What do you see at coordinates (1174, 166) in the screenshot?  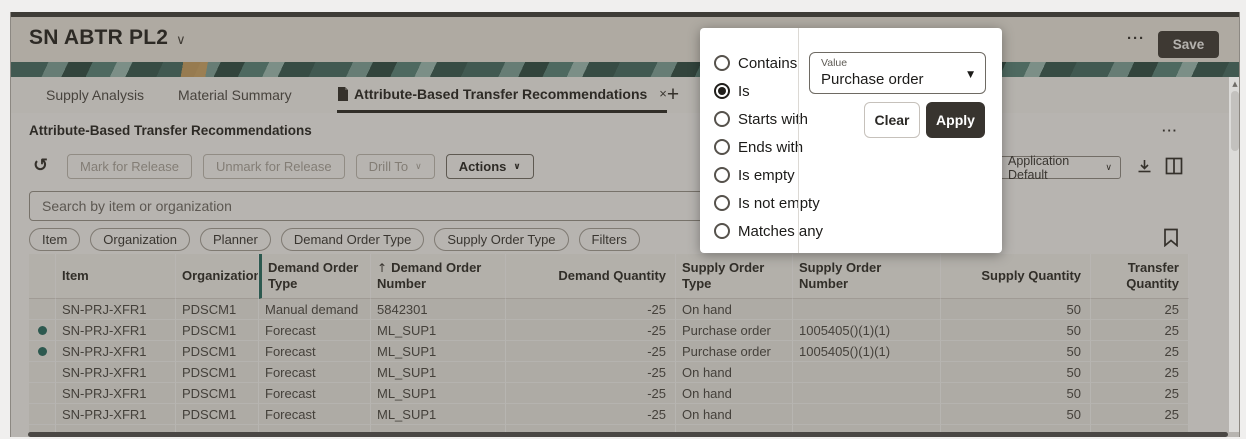 I see `manage-columns-icon` at bounding box center [1174, 166].